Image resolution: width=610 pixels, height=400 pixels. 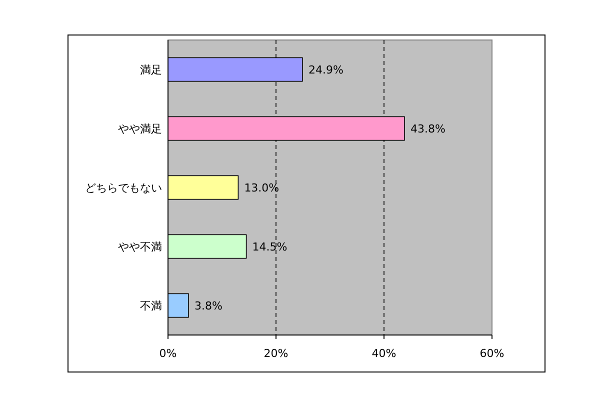 I want to click on x-tick-label: 40%, so click(x=384, y=353).